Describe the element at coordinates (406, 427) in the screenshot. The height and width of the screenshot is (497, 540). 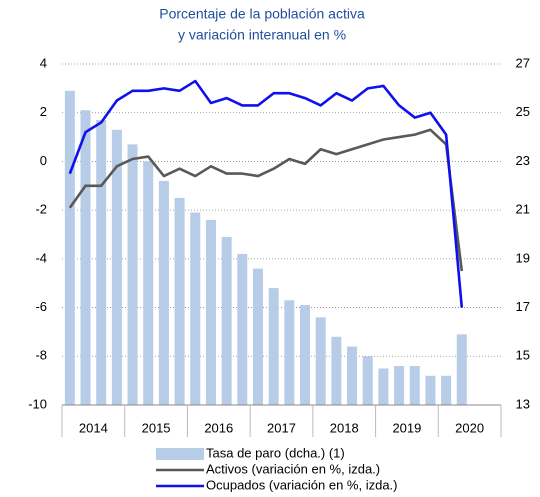
I see `x-tick-label: 2019` at that location.